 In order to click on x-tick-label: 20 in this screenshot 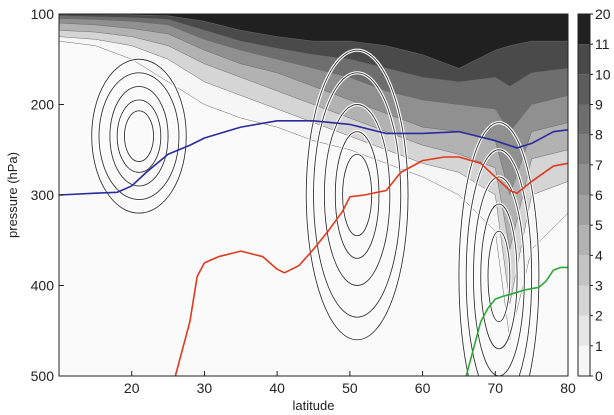, I will do `click(132, 388)`.